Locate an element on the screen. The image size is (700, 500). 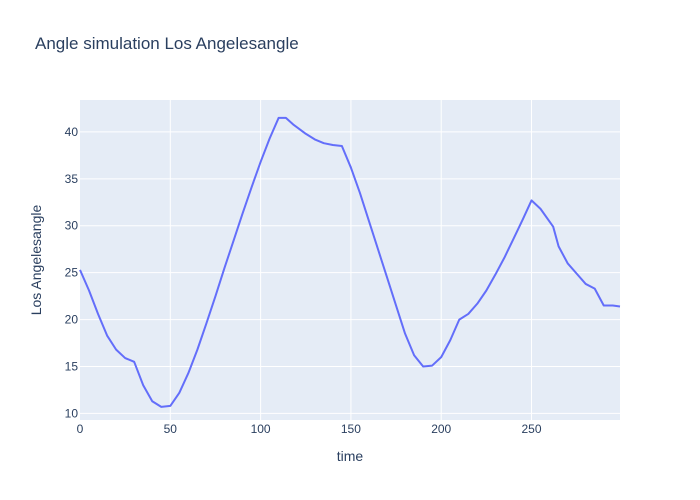
x-tick-label: 50 is located at coordinates (171, 429).